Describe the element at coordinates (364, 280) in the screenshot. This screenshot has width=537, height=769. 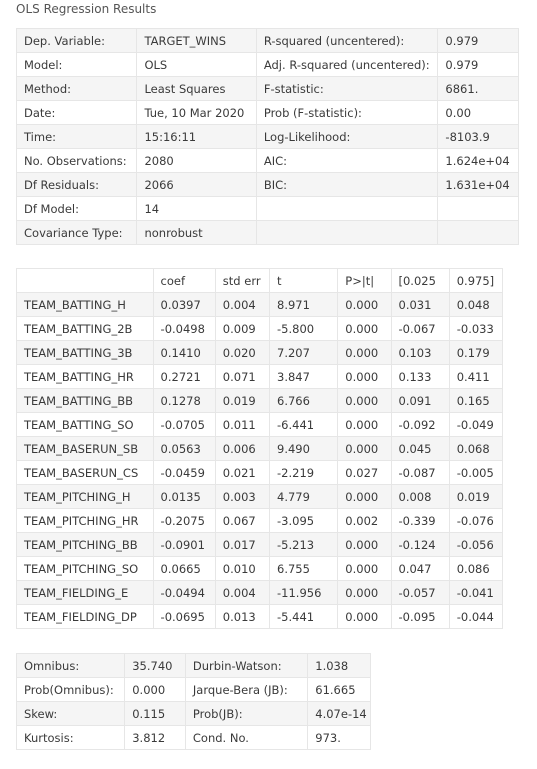
I see `column-header: P>|t|` at that location.